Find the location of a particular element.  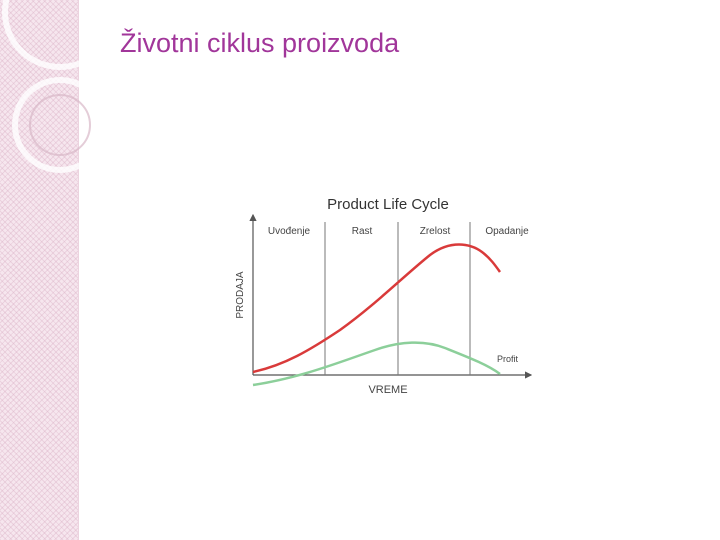

decorative-strip is located at coordinates (39, 270).